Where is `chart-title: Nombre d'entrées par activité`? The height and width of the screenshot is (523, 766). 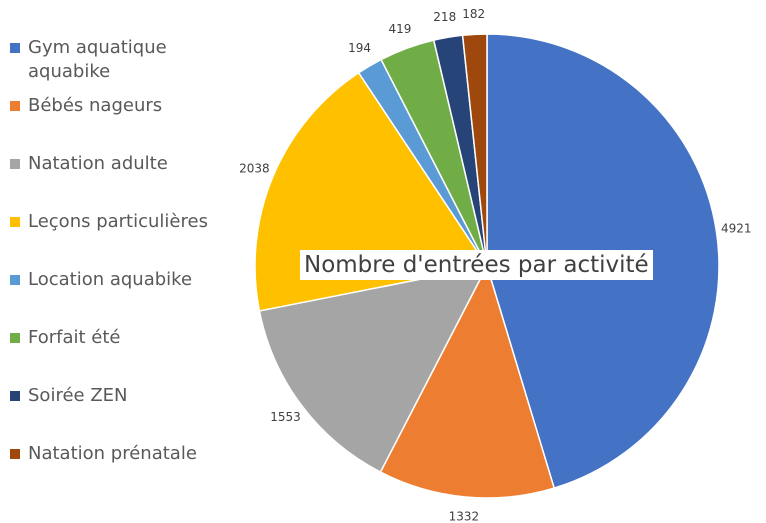 chart-title: Nombre d'entrées par activité is located at coordinates (476, 265).